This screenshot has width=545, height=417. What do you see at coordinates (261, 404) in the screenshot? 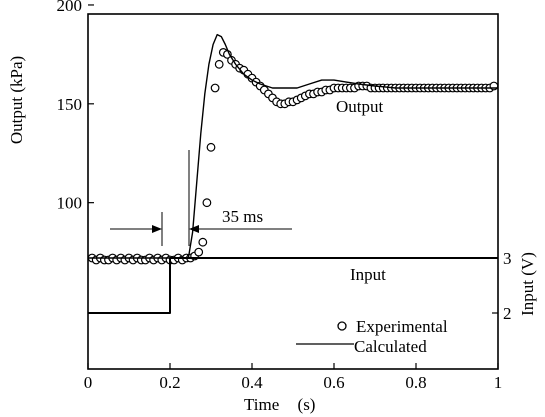
I see `x-axis-title-word: Time` at bounding box center [261, 404].